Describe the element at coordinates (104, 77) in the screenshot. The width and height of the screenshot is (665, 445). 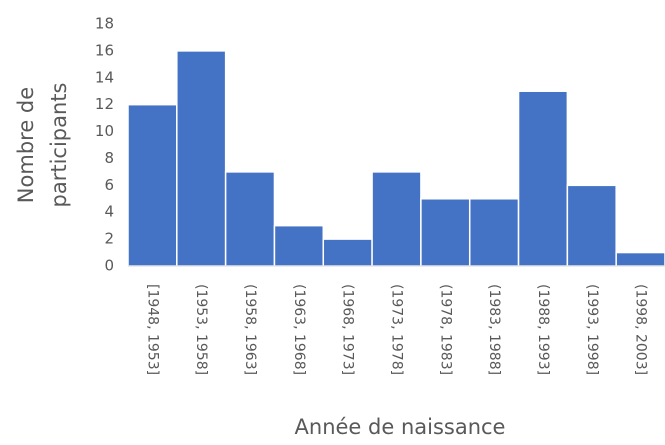
I see `y-tick-label: 14` at that location.